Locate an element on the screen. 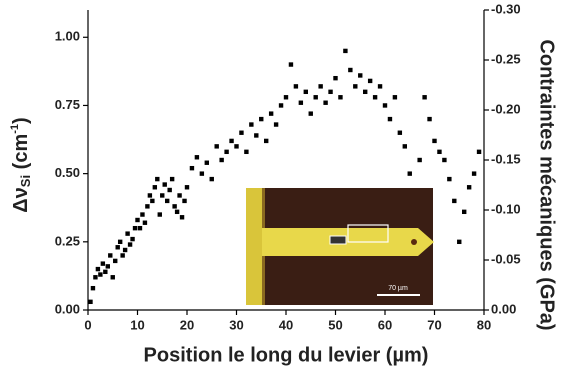 Image resolution: width=563 pixels, height=376 pixels. y2-tick-label: -0.25 is located at coordinates (506, 58).